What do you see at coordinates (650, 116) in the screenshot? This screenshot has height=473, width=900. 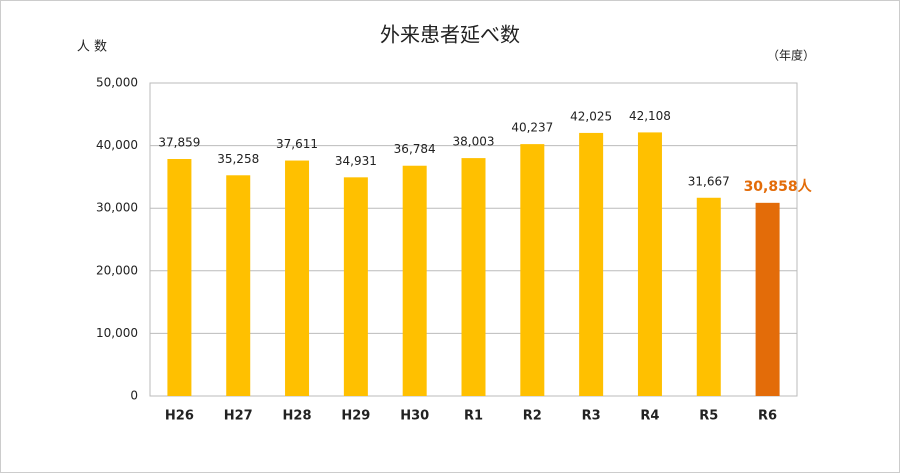 I see `value-label: 42,108` at bounding box center [650, 116].